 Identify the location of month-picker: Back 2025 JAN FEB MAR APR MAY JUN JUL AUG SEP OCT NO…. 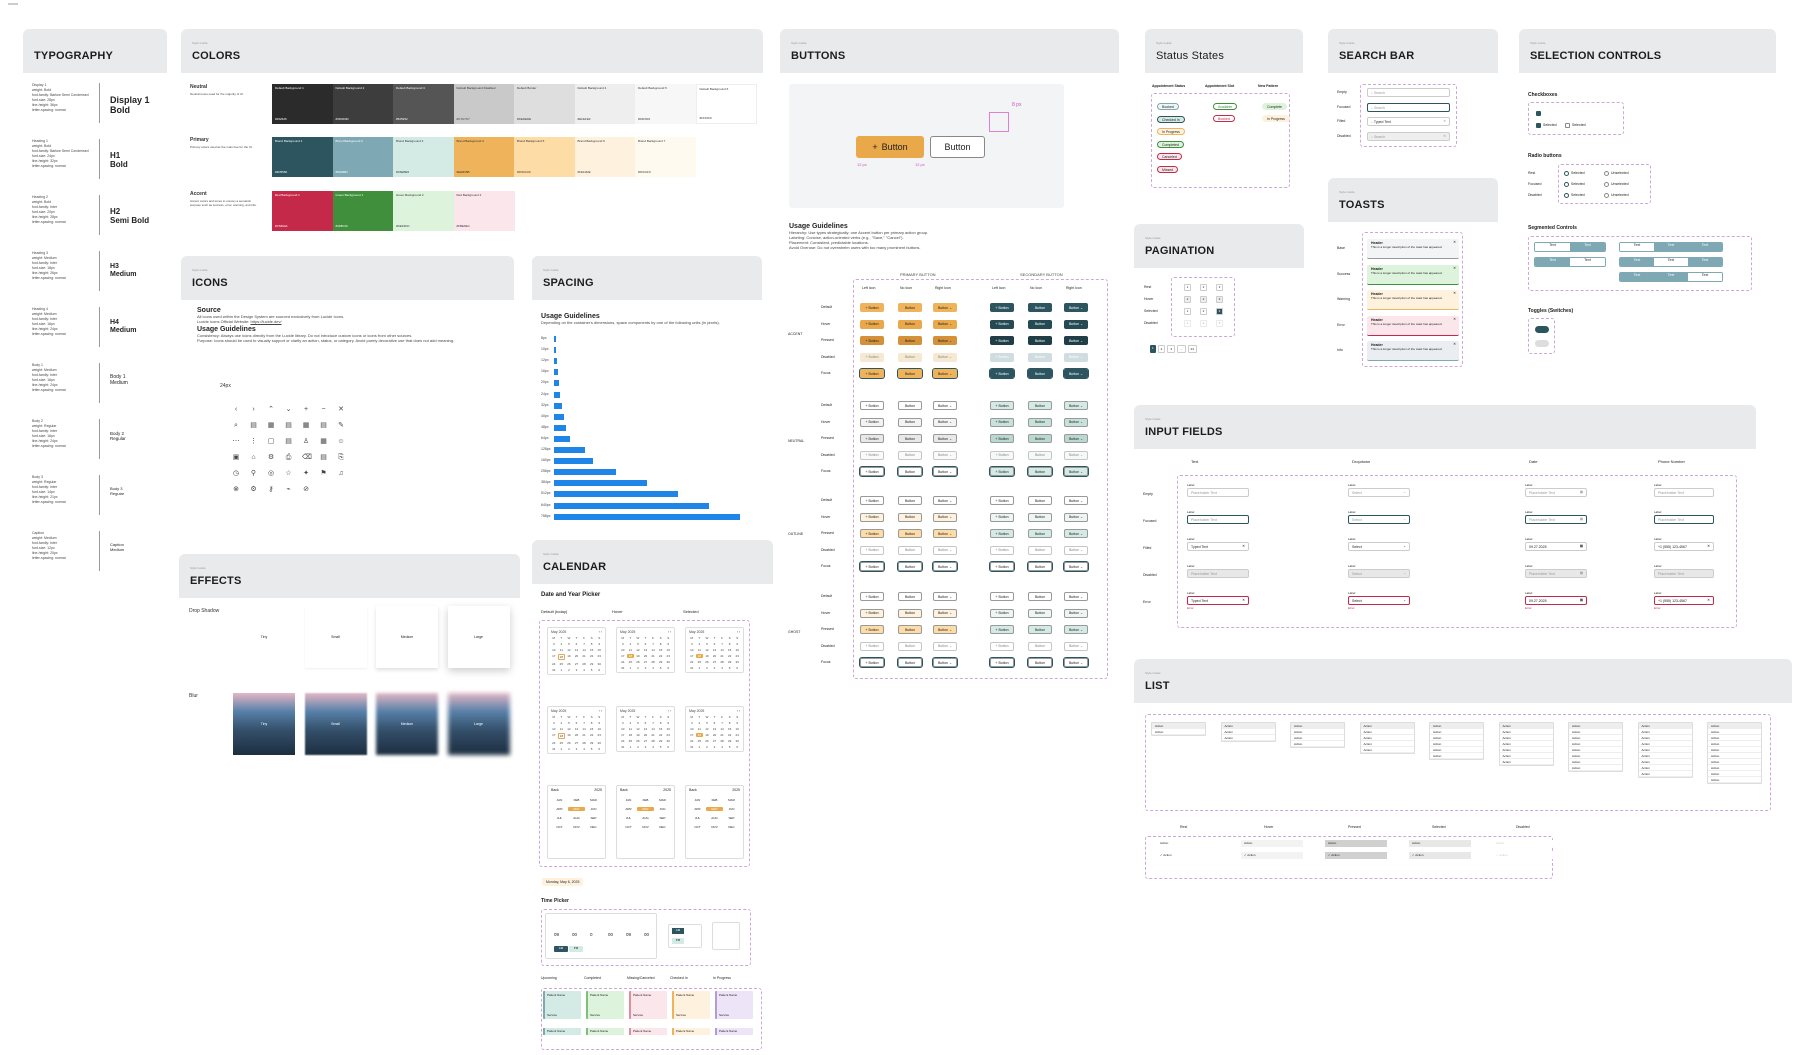
(576, 822).